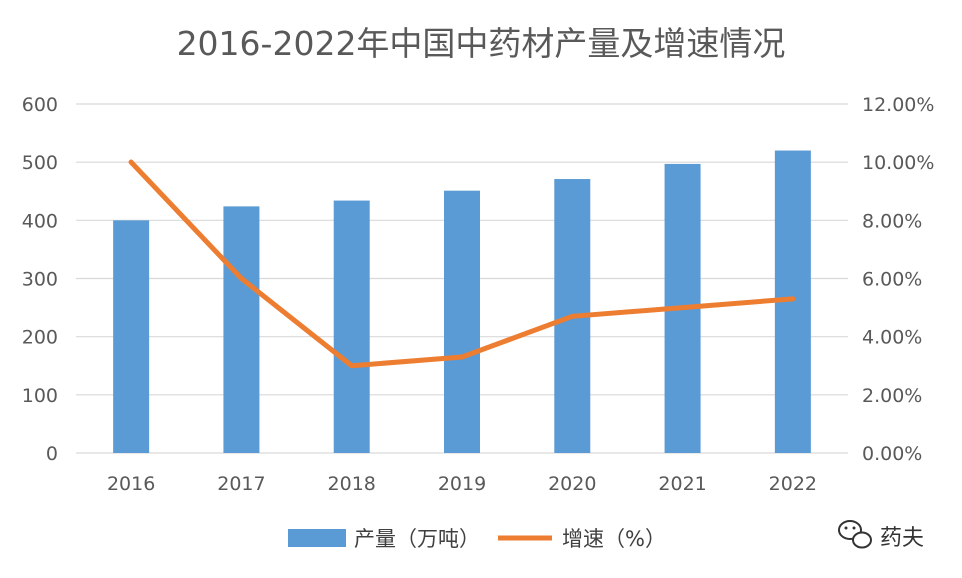 The width and height of the screenshot is (962, 578). I want to click on left-tick-label: 0, so click(52, 454).